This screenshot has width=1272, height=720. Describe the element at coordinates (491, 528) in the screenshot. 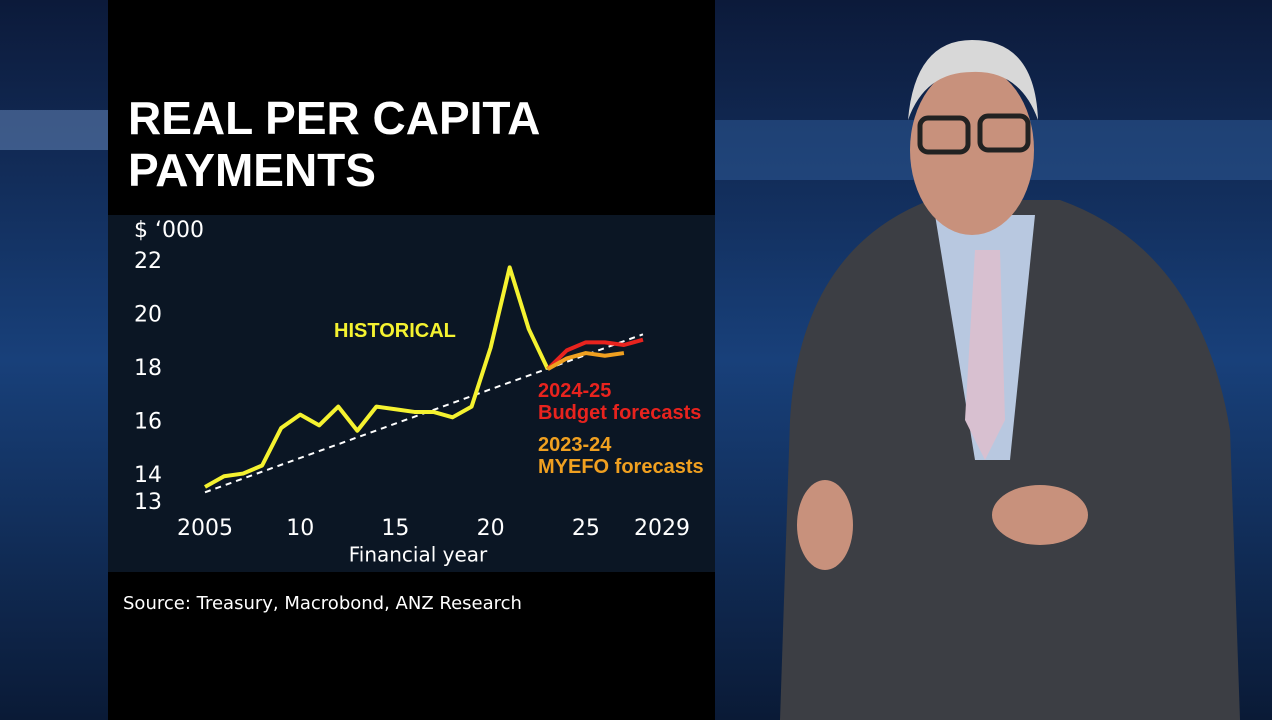

I see `x-tick-label: 20` at that location.